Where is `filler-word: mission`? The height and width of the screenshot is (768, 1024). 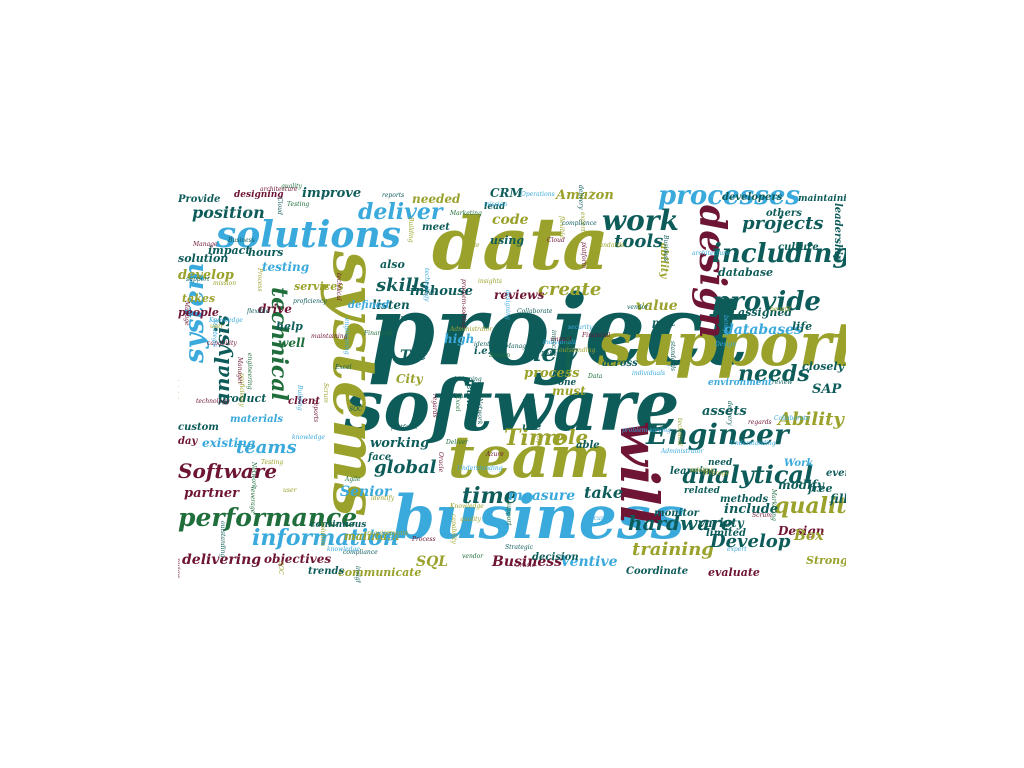 filler-word: mission is located at coordinates (225, 283).